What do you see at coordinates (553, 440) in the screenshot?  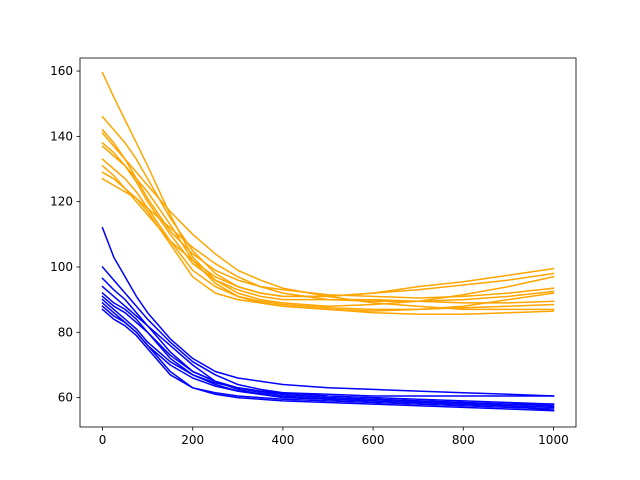 I see `x-tick-label: 1000` at bounding box center [553, 440].